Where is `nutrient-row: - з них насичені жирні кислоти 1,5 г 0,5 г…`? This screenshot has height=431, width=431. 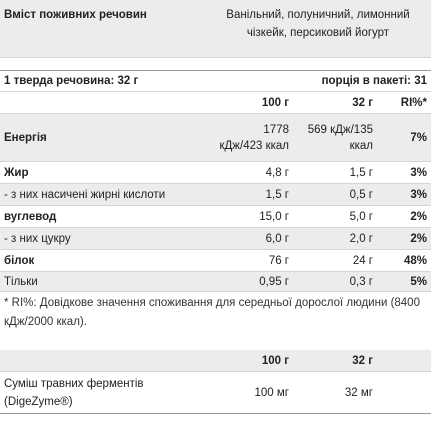
nutrient-row: - з них насичені жирні кислоти 1,5 г 0,5 г… is located at coordinates (215, 195).